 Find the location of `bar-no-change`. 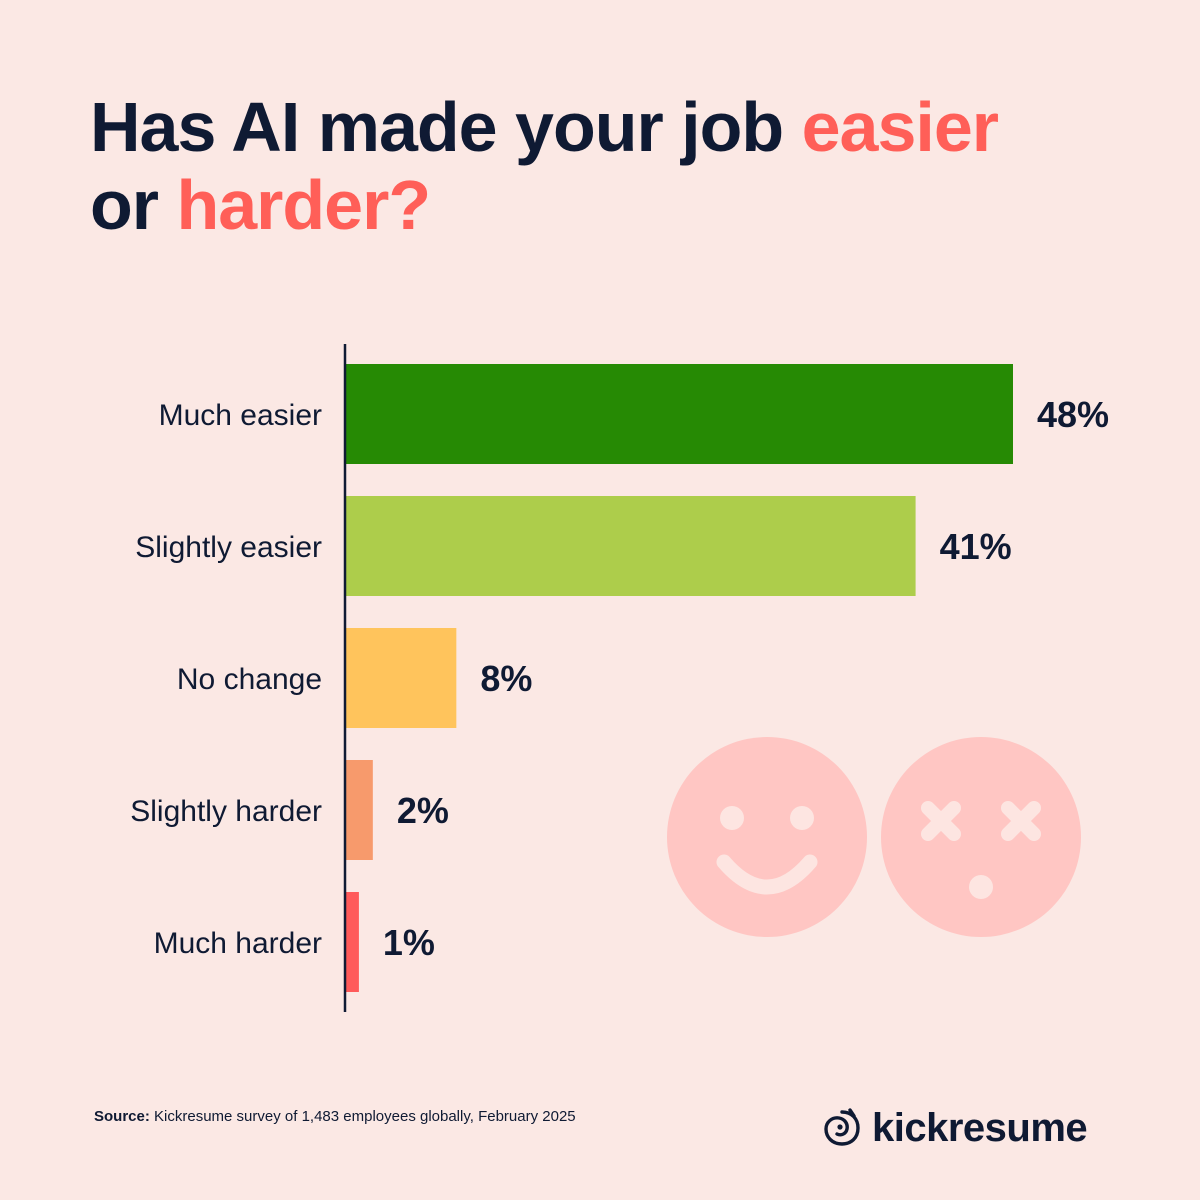

bar-no-change is located at coordinates (401, 678).